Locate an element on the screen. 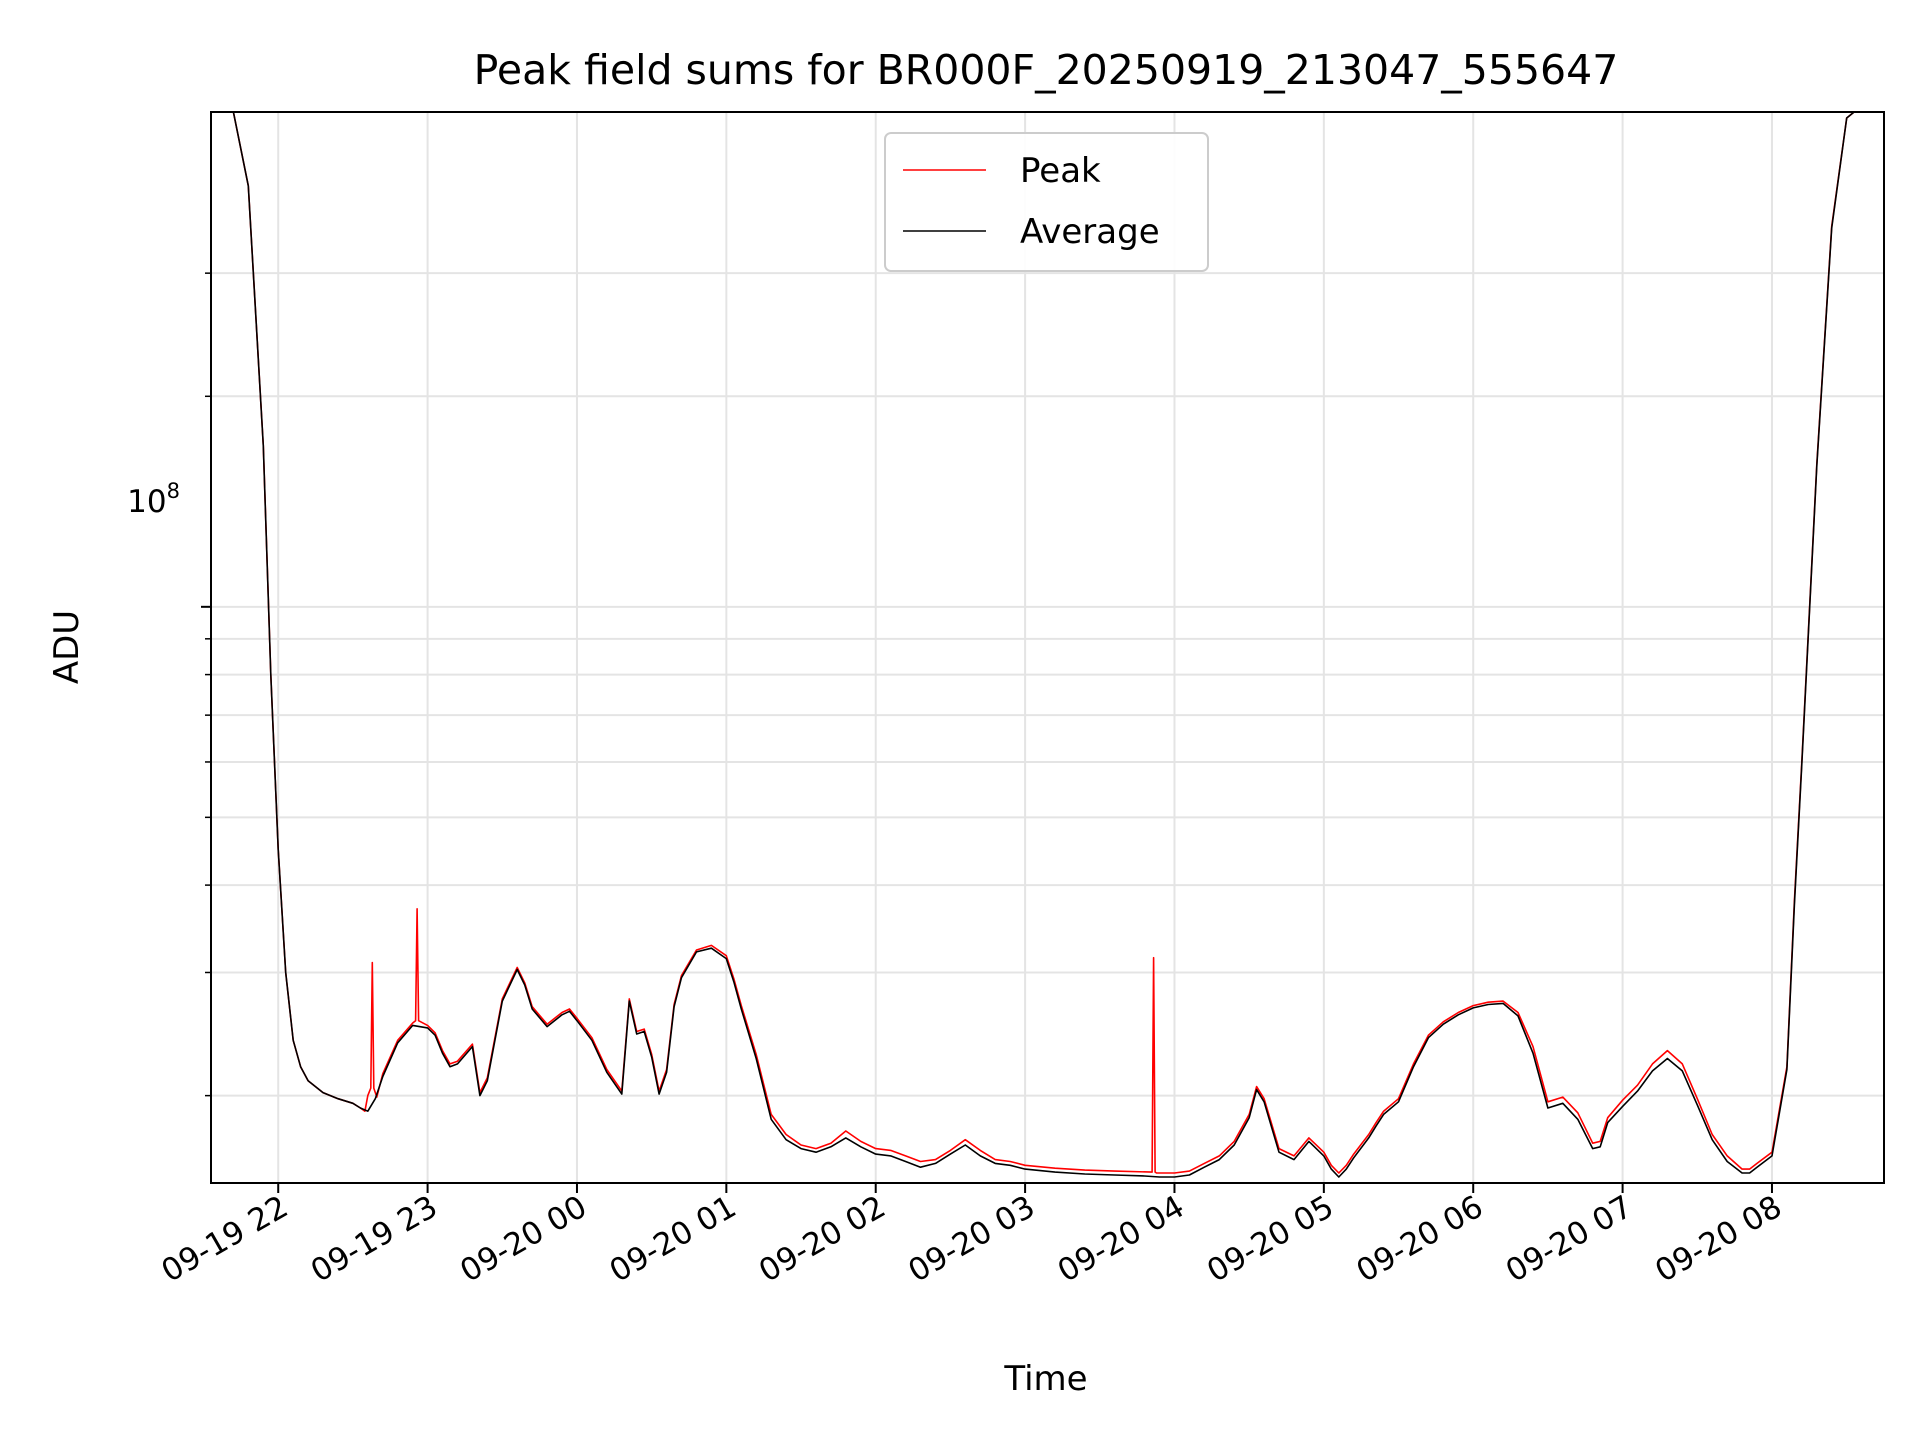 Image resolution: width=1920 pixels, height=1440 pixels. y-tick-exponent: 8 is located at coordinates (173, 491).